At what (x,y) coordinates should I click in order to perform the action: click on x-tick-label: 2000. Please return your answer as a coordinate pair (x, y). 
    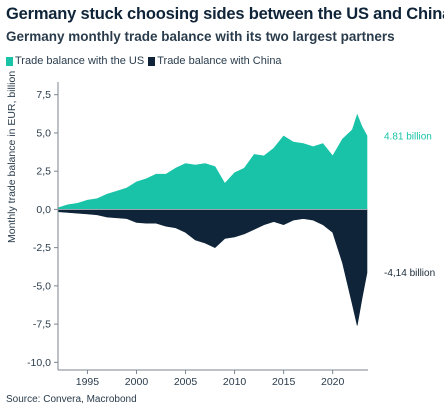
    Looking at the image, I should click on (137, 382).